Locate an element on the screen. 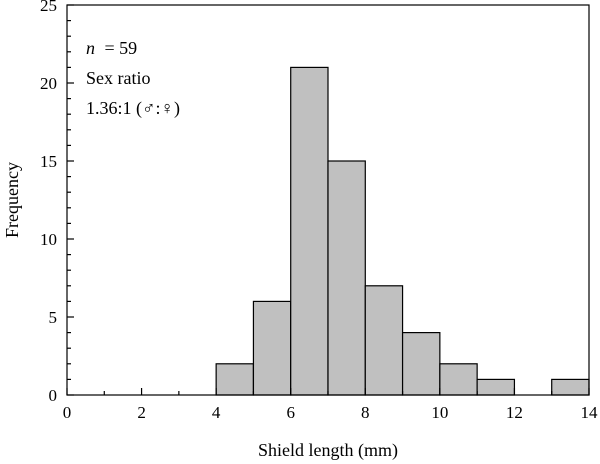 This screenshot has height=464, width=600. x-tick-label: 0 is located at coordinates (67, 412).